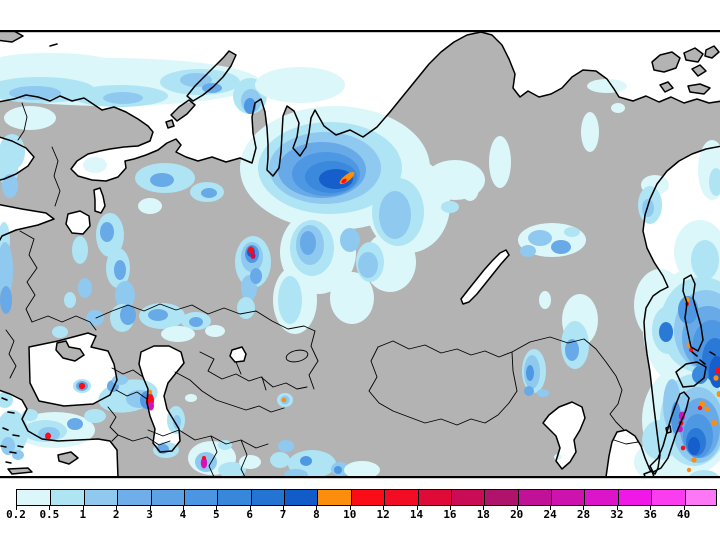 This screenshot has height=540, width=720. What do you see at coordinates (297, 356) in the screenshot?
I see `lake-balkhash` at bounding box center [297, 356].